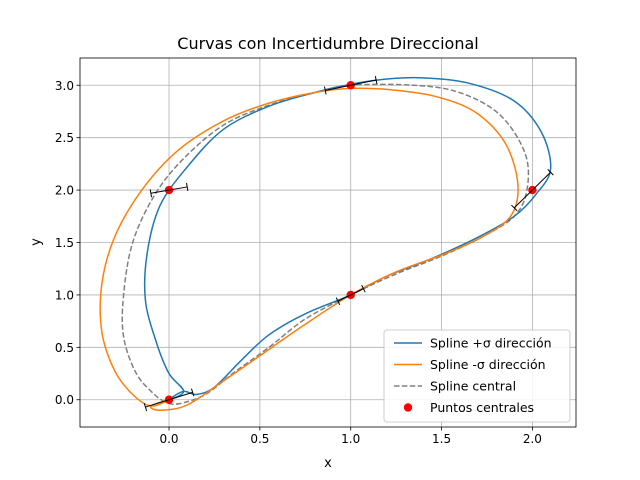 The image size is (640, 480). I want to click on legend-label: Puntos centrales, so click(482, 407).